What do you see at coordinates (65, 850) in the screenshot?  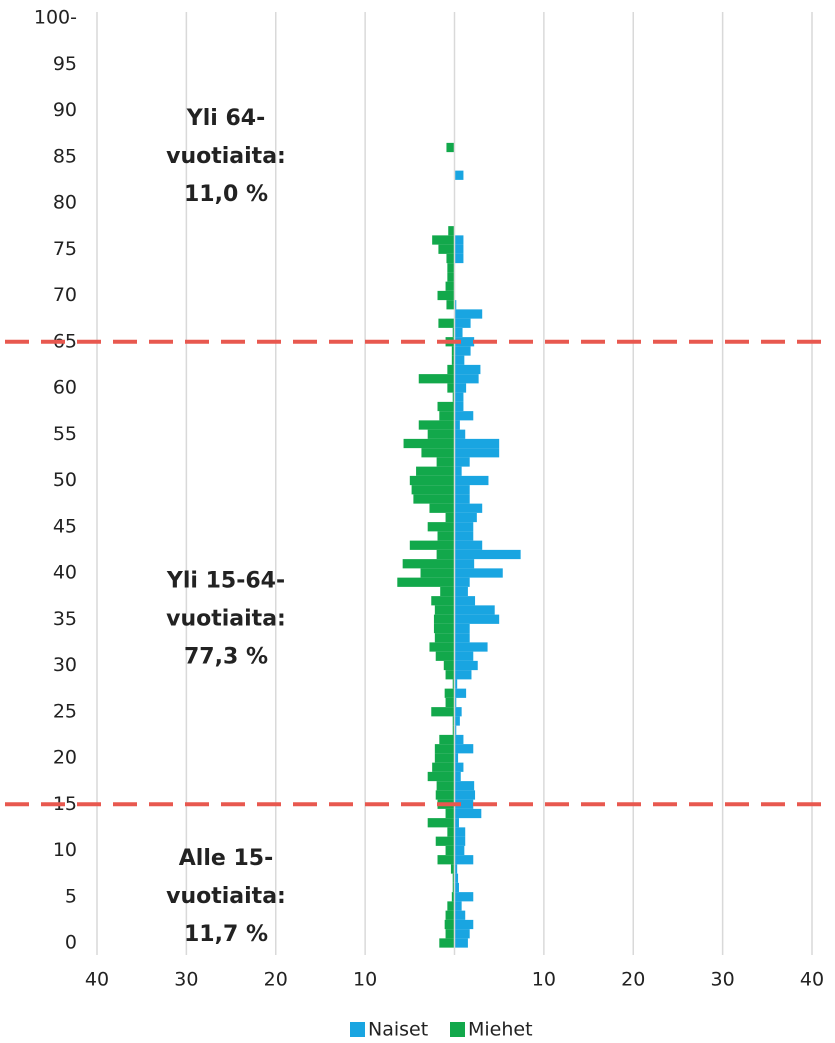 I see `y-tick-label: 10` at bounding box center [65, 850].